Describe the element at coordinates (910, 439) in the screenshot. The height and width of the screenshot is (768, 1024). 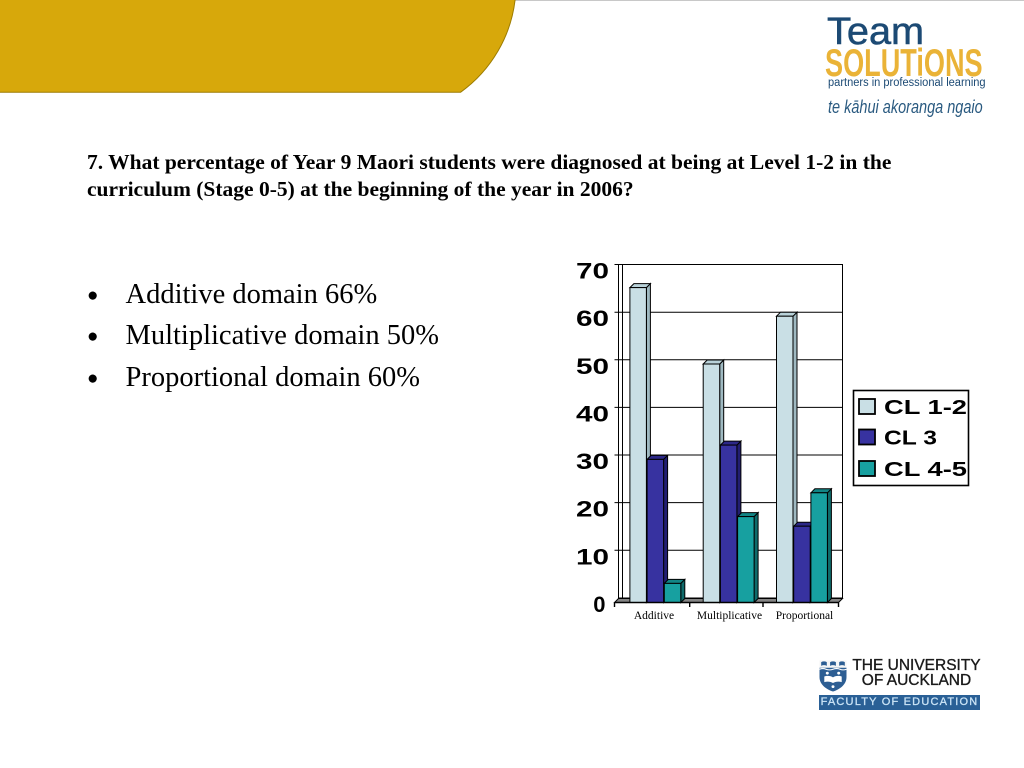
I see `svg-text: CL 3` at that location.